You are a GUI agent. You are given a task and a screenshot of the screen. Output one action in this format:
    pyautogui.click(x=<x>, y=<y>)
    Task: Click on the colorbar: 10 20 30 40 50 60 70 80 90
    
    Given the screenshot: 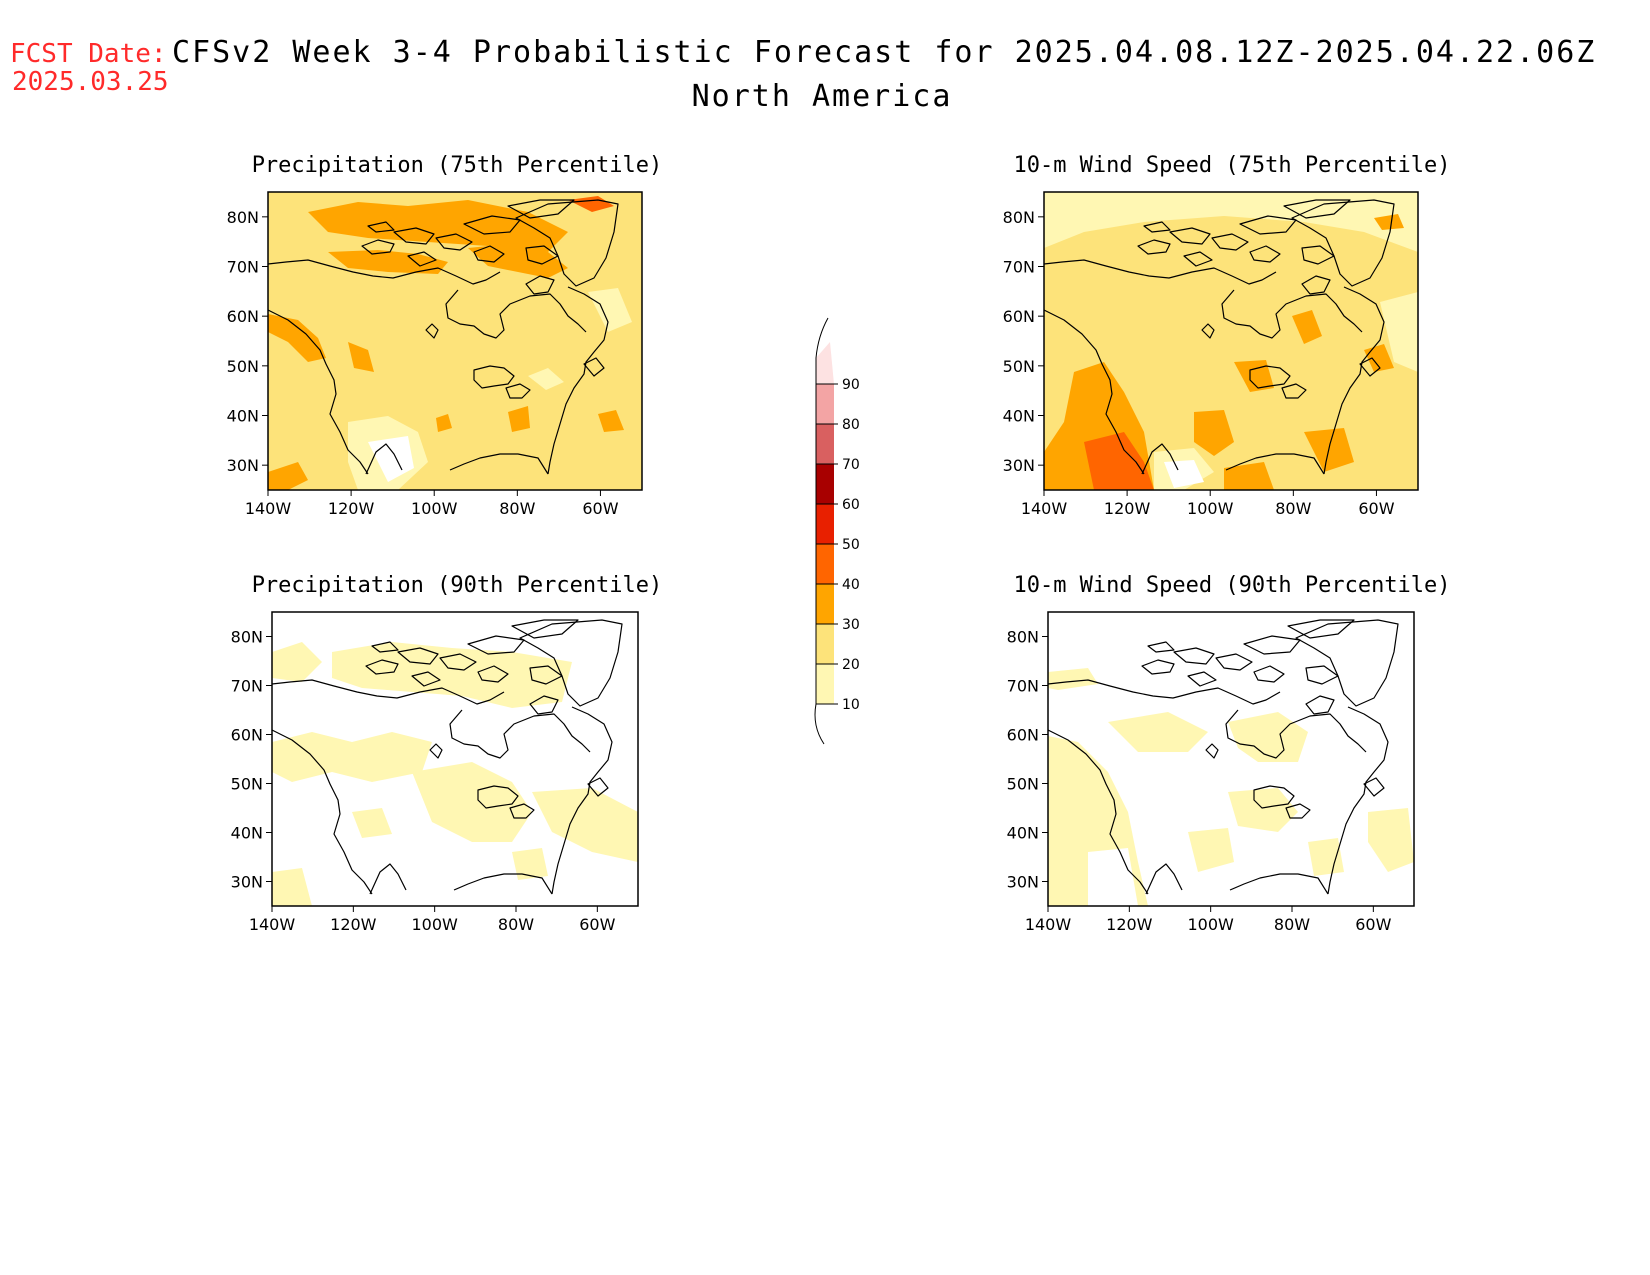 What is the action you would take?
    pyautogui.click(x=837, y=531)
    